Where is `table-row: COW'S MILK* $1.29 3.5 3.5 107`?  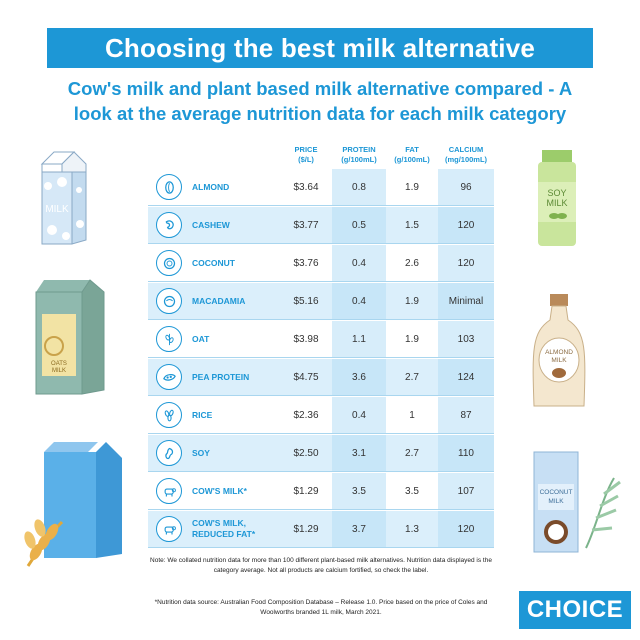
table-row: COW'S MILK* $1.29 3.5 3.5 107 is located at coordinates (321, 491).